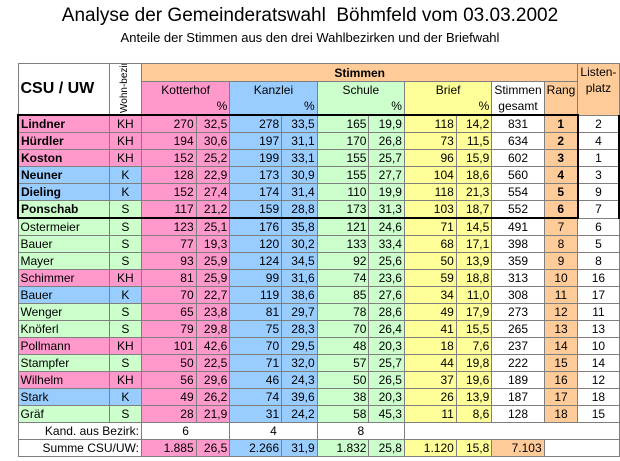 The width and height of the screenshot is (620, 461). Describe the element at coordinates (256, 226) in the screenshot. I see `kanzlei-votes: 176` at that location.